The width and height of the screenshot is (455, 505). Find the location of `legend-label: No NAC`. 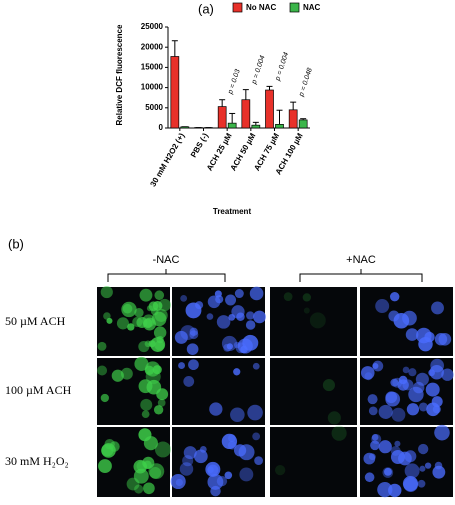

legend-label: No NAC is located at coordinates (261, 7).